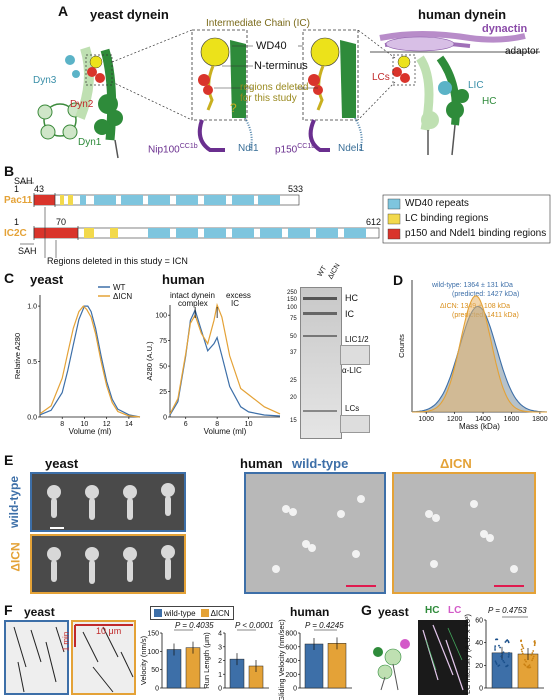 The width and height of the screenshot is (555, 700). Describe the element at coordinates (39, 189) in the screenshot. I see `pac11-mark: 43` at that location.